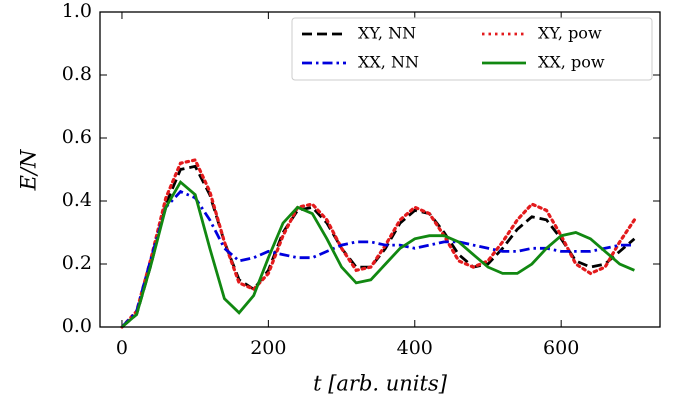 The image size is (695, 410). I want to click on y-tick-label: 1.0, so click(77, 11).